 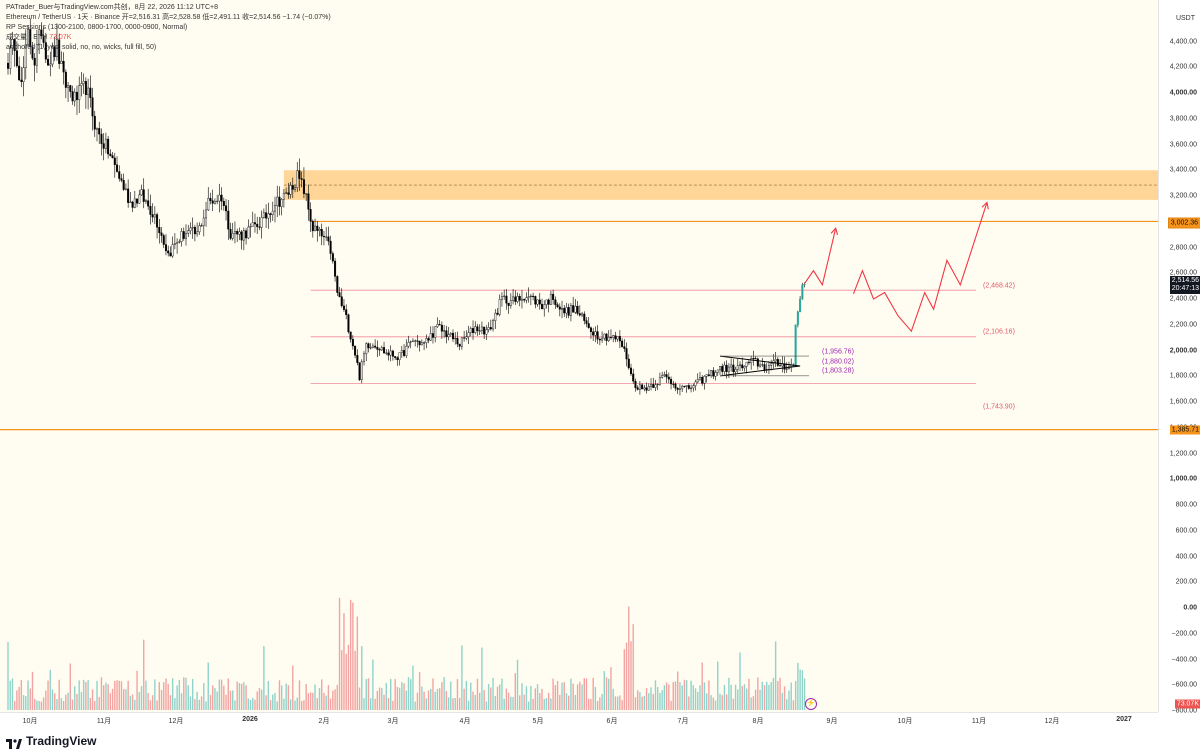 What do you see at coordinates (1183, 247) in the screenshot?
I see `price-tick-label: 2,800.00` at bounding box center [1183, 247].